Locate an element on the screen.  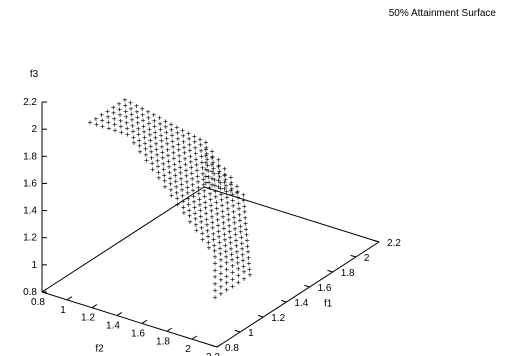
f1-tick-label: 1.2 is located at coordinates (278, 318).